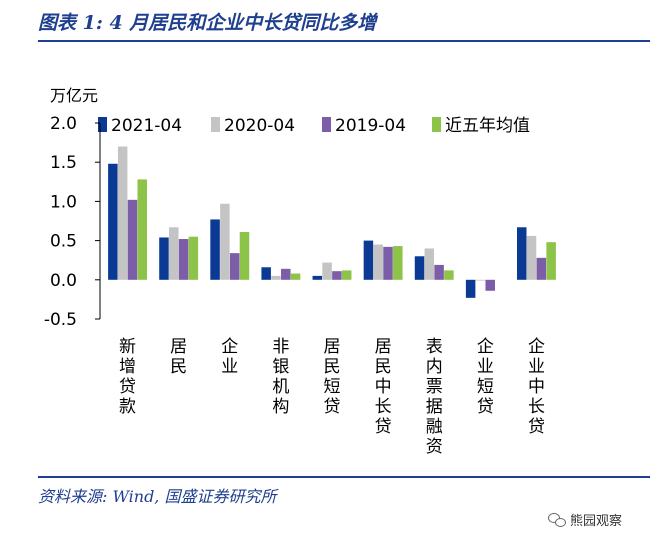 Image resolution: width=659 pixels, height=544 pixels. I want to click on x-tick-label: 增, so click(127, 367).